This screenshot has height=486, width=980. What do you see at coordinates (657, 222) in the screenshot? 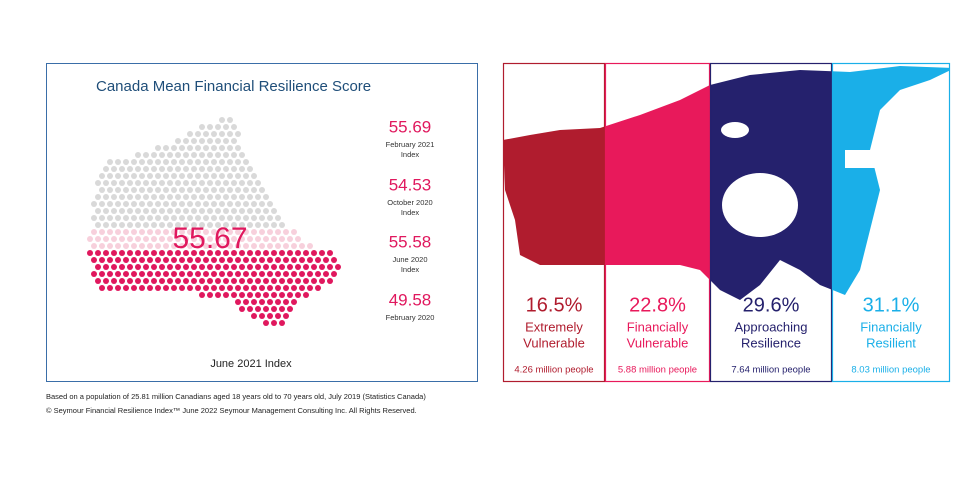
I see `segment-frame` at bounding box center [657, 222].